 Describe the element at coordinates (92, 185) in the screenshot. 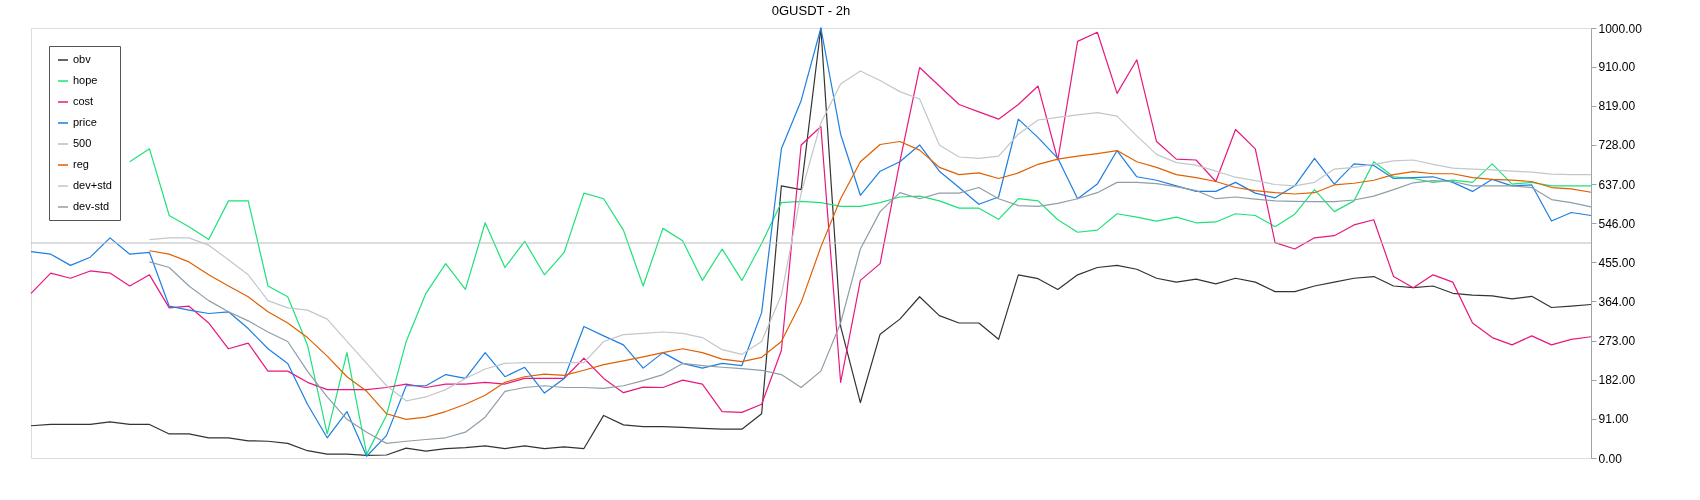

I see `legend-label: dev+std` at that location.